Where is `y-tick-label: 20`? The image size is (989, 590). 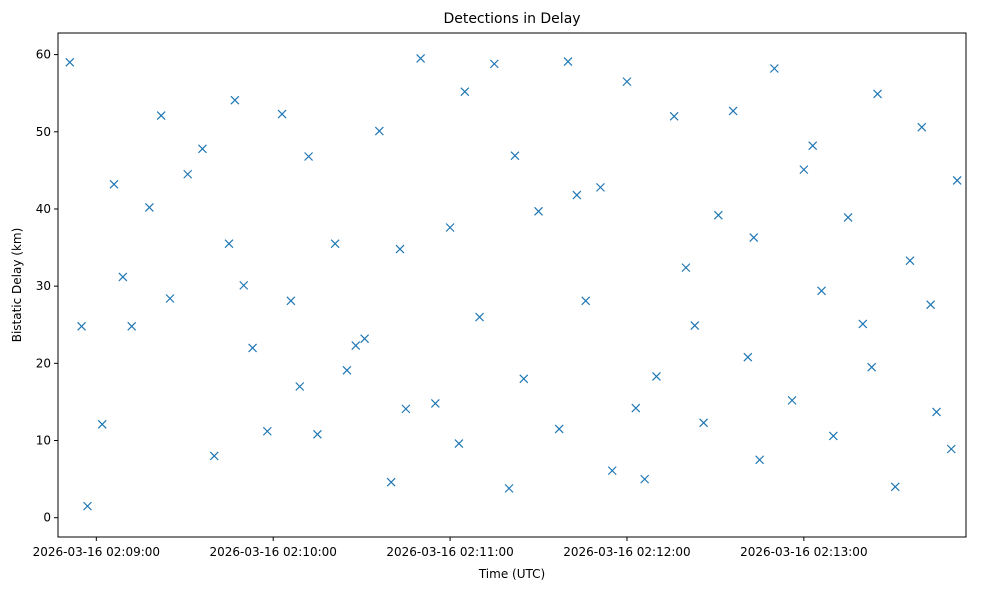 y-tick-label: 20 is located at coordinates (43, 363).